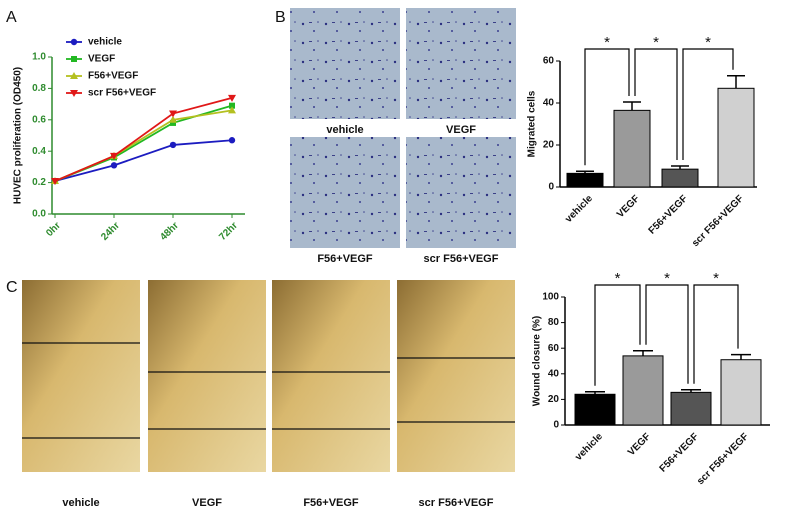  I want to click on y-tick-label: 80, so click(554, 322).